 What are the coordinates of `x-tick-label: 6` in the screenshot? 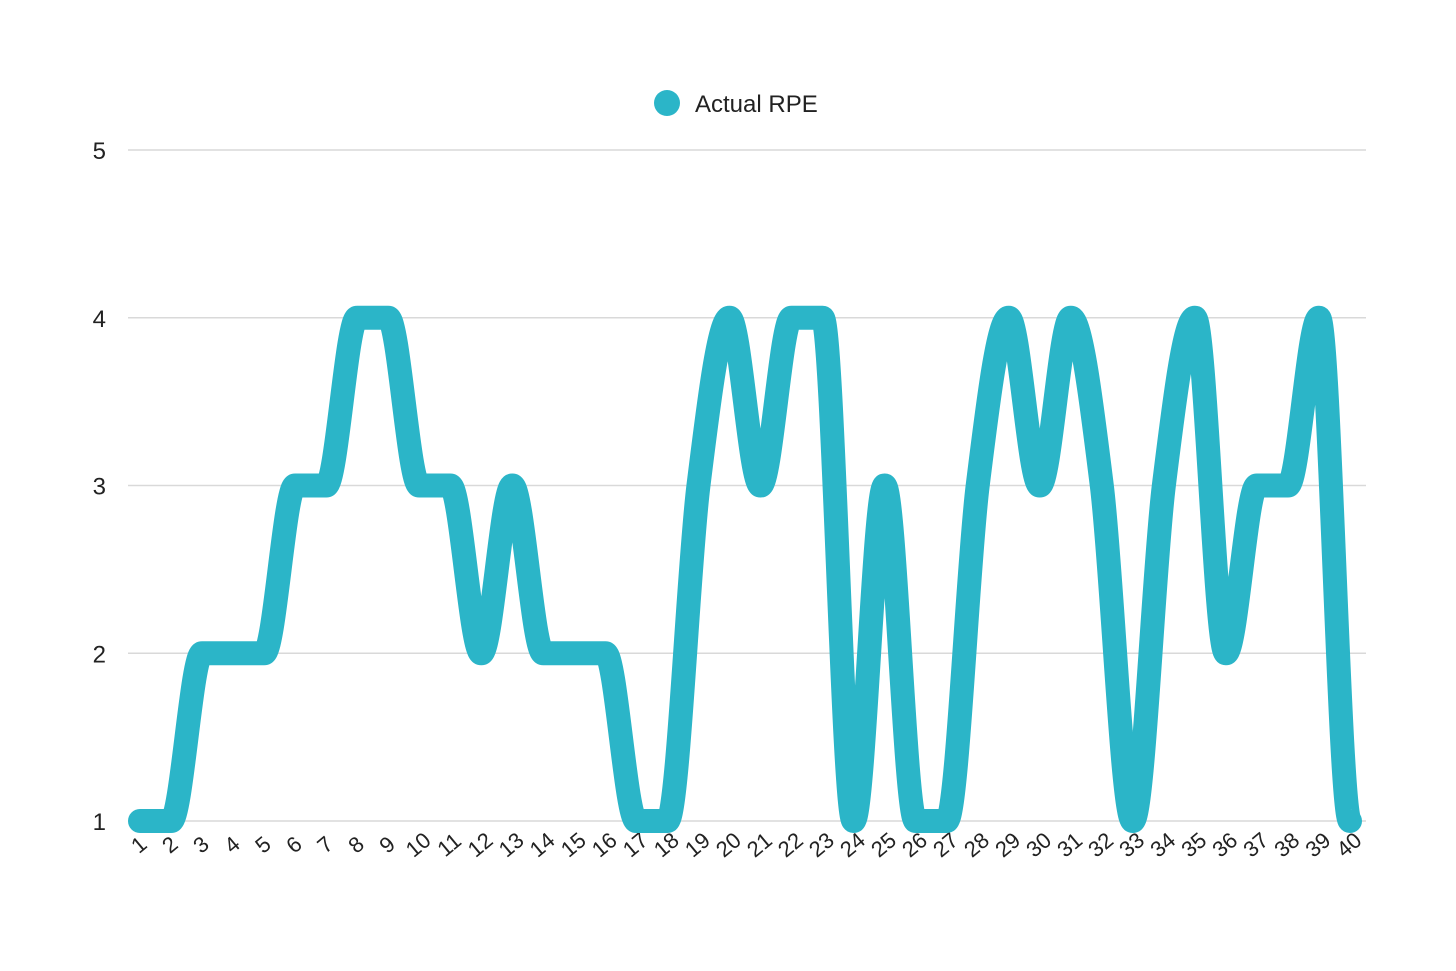 It's located at (293, 844).